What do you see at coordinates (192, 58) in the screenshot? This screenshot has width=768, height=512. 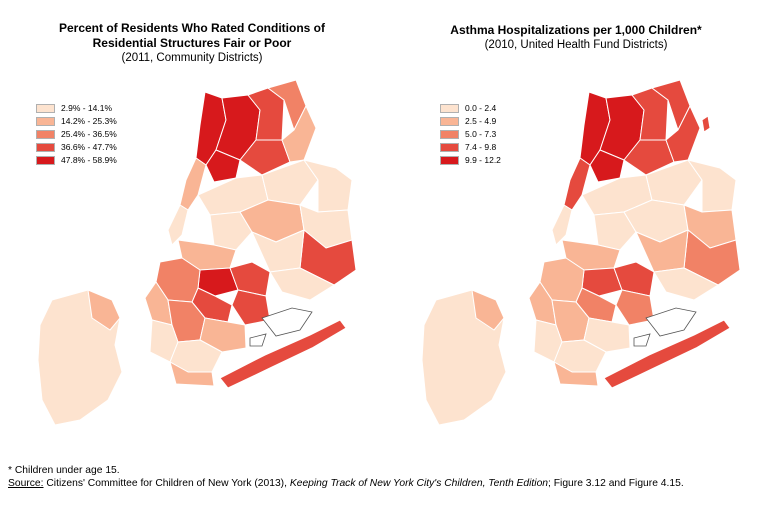 I see `left-map-subtitle: (2011, Community Districts)` at bounding box center [192, 58].